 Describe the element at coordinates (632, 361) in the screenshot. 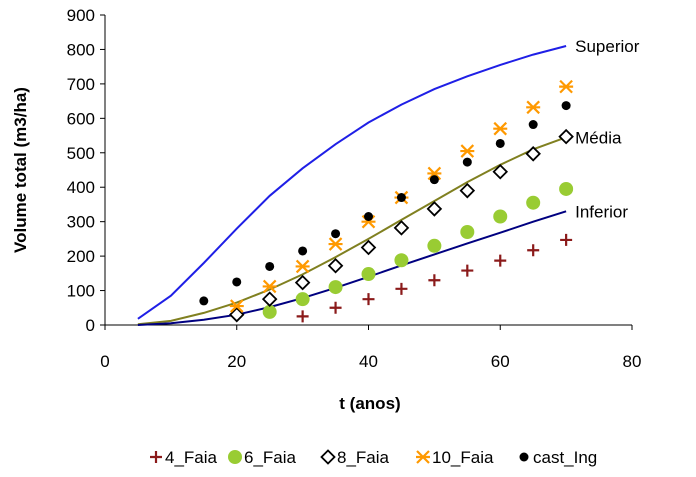

I see `x-tick-label: 80` at that location.